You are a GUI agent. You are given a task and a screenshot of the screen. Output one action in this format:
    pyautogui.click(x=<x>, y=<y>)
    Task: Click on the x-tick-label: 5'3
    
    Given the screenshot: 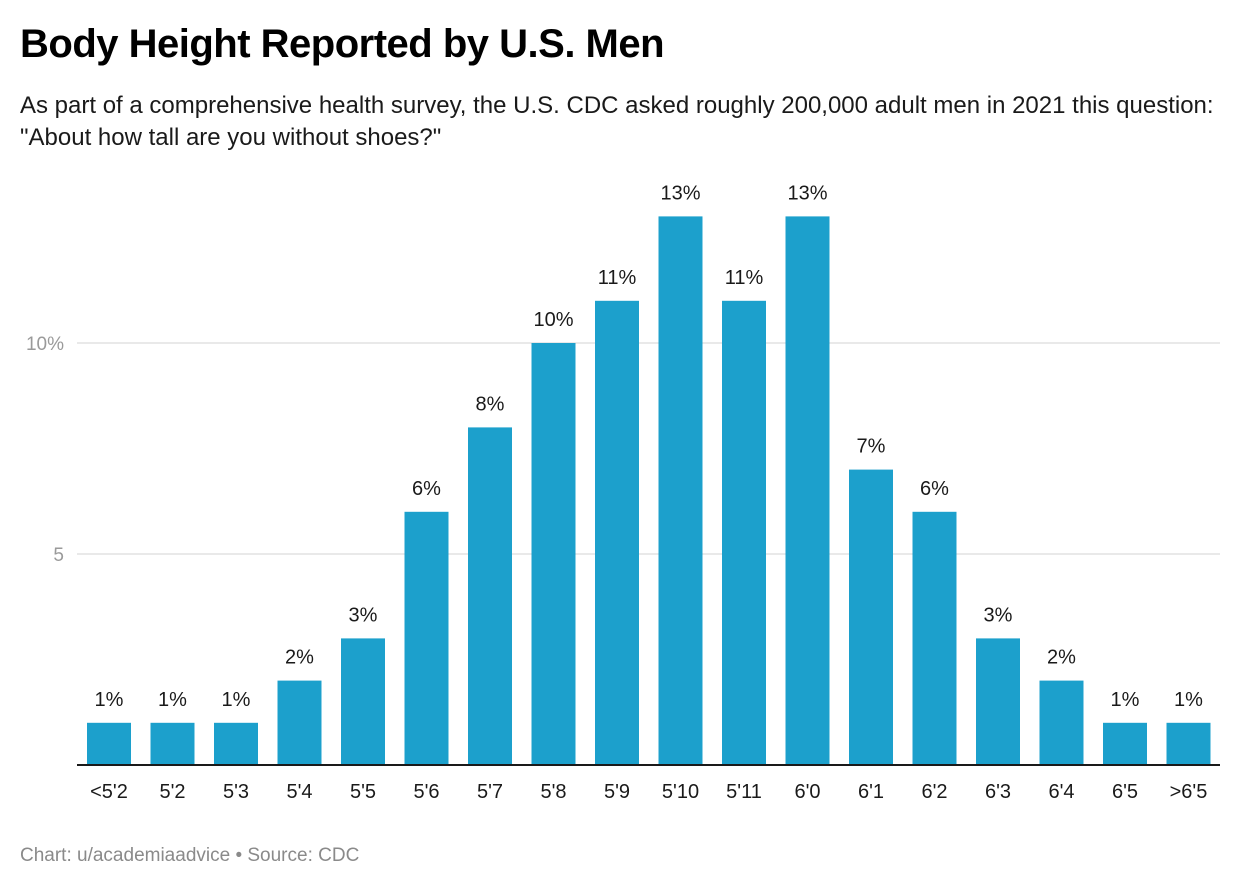 What is the action you would take?
    pyautogui.click(x=236, y=792)
    